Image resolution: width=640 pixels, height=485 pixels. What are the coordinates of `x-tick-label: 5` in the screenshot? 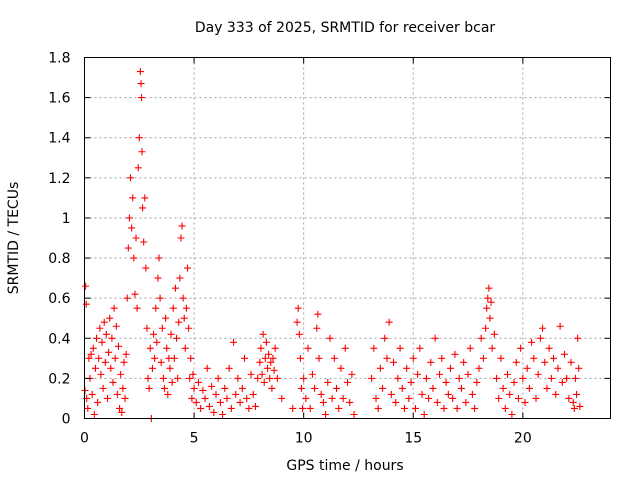 It's located at (194, 439).